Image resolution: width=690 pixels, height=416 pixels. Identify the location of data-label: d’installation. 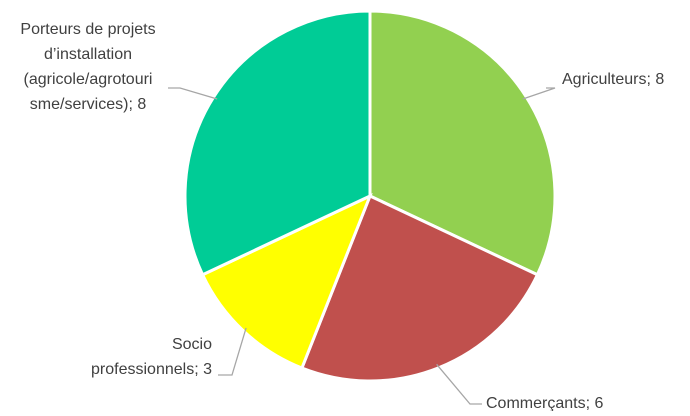
(88, 54).